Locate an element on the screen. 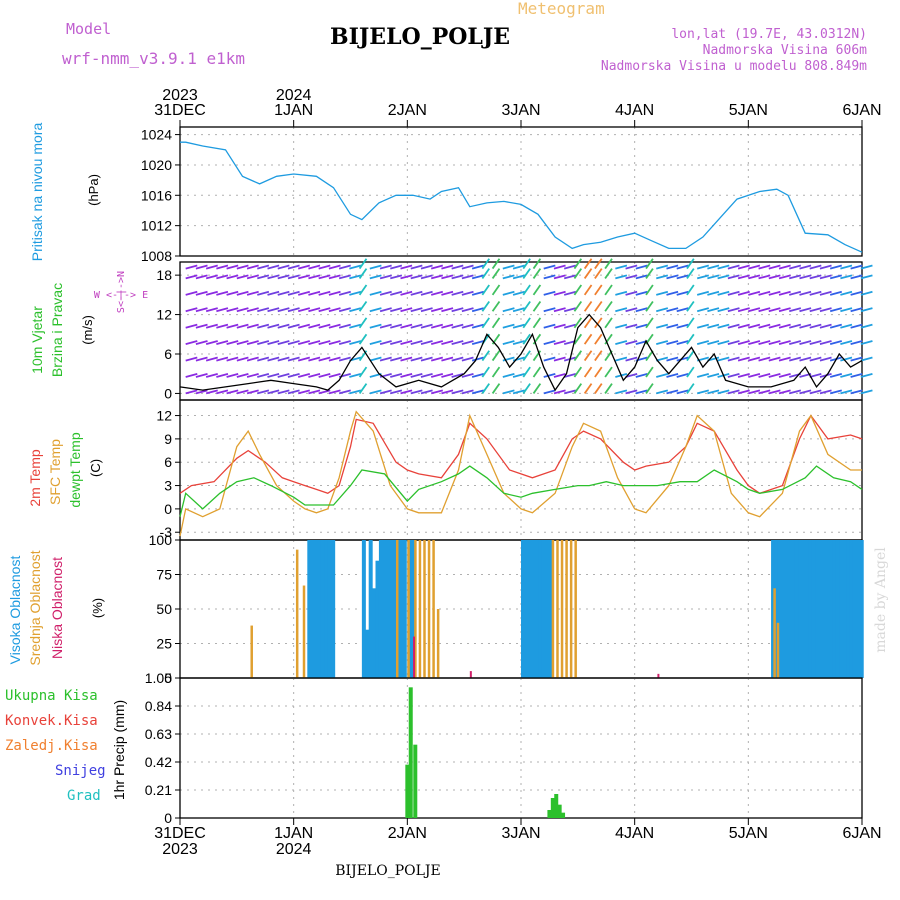 The width and height of the screenshot is (900, 900). ytick-label: 9 is located at coordinates (168, 439).